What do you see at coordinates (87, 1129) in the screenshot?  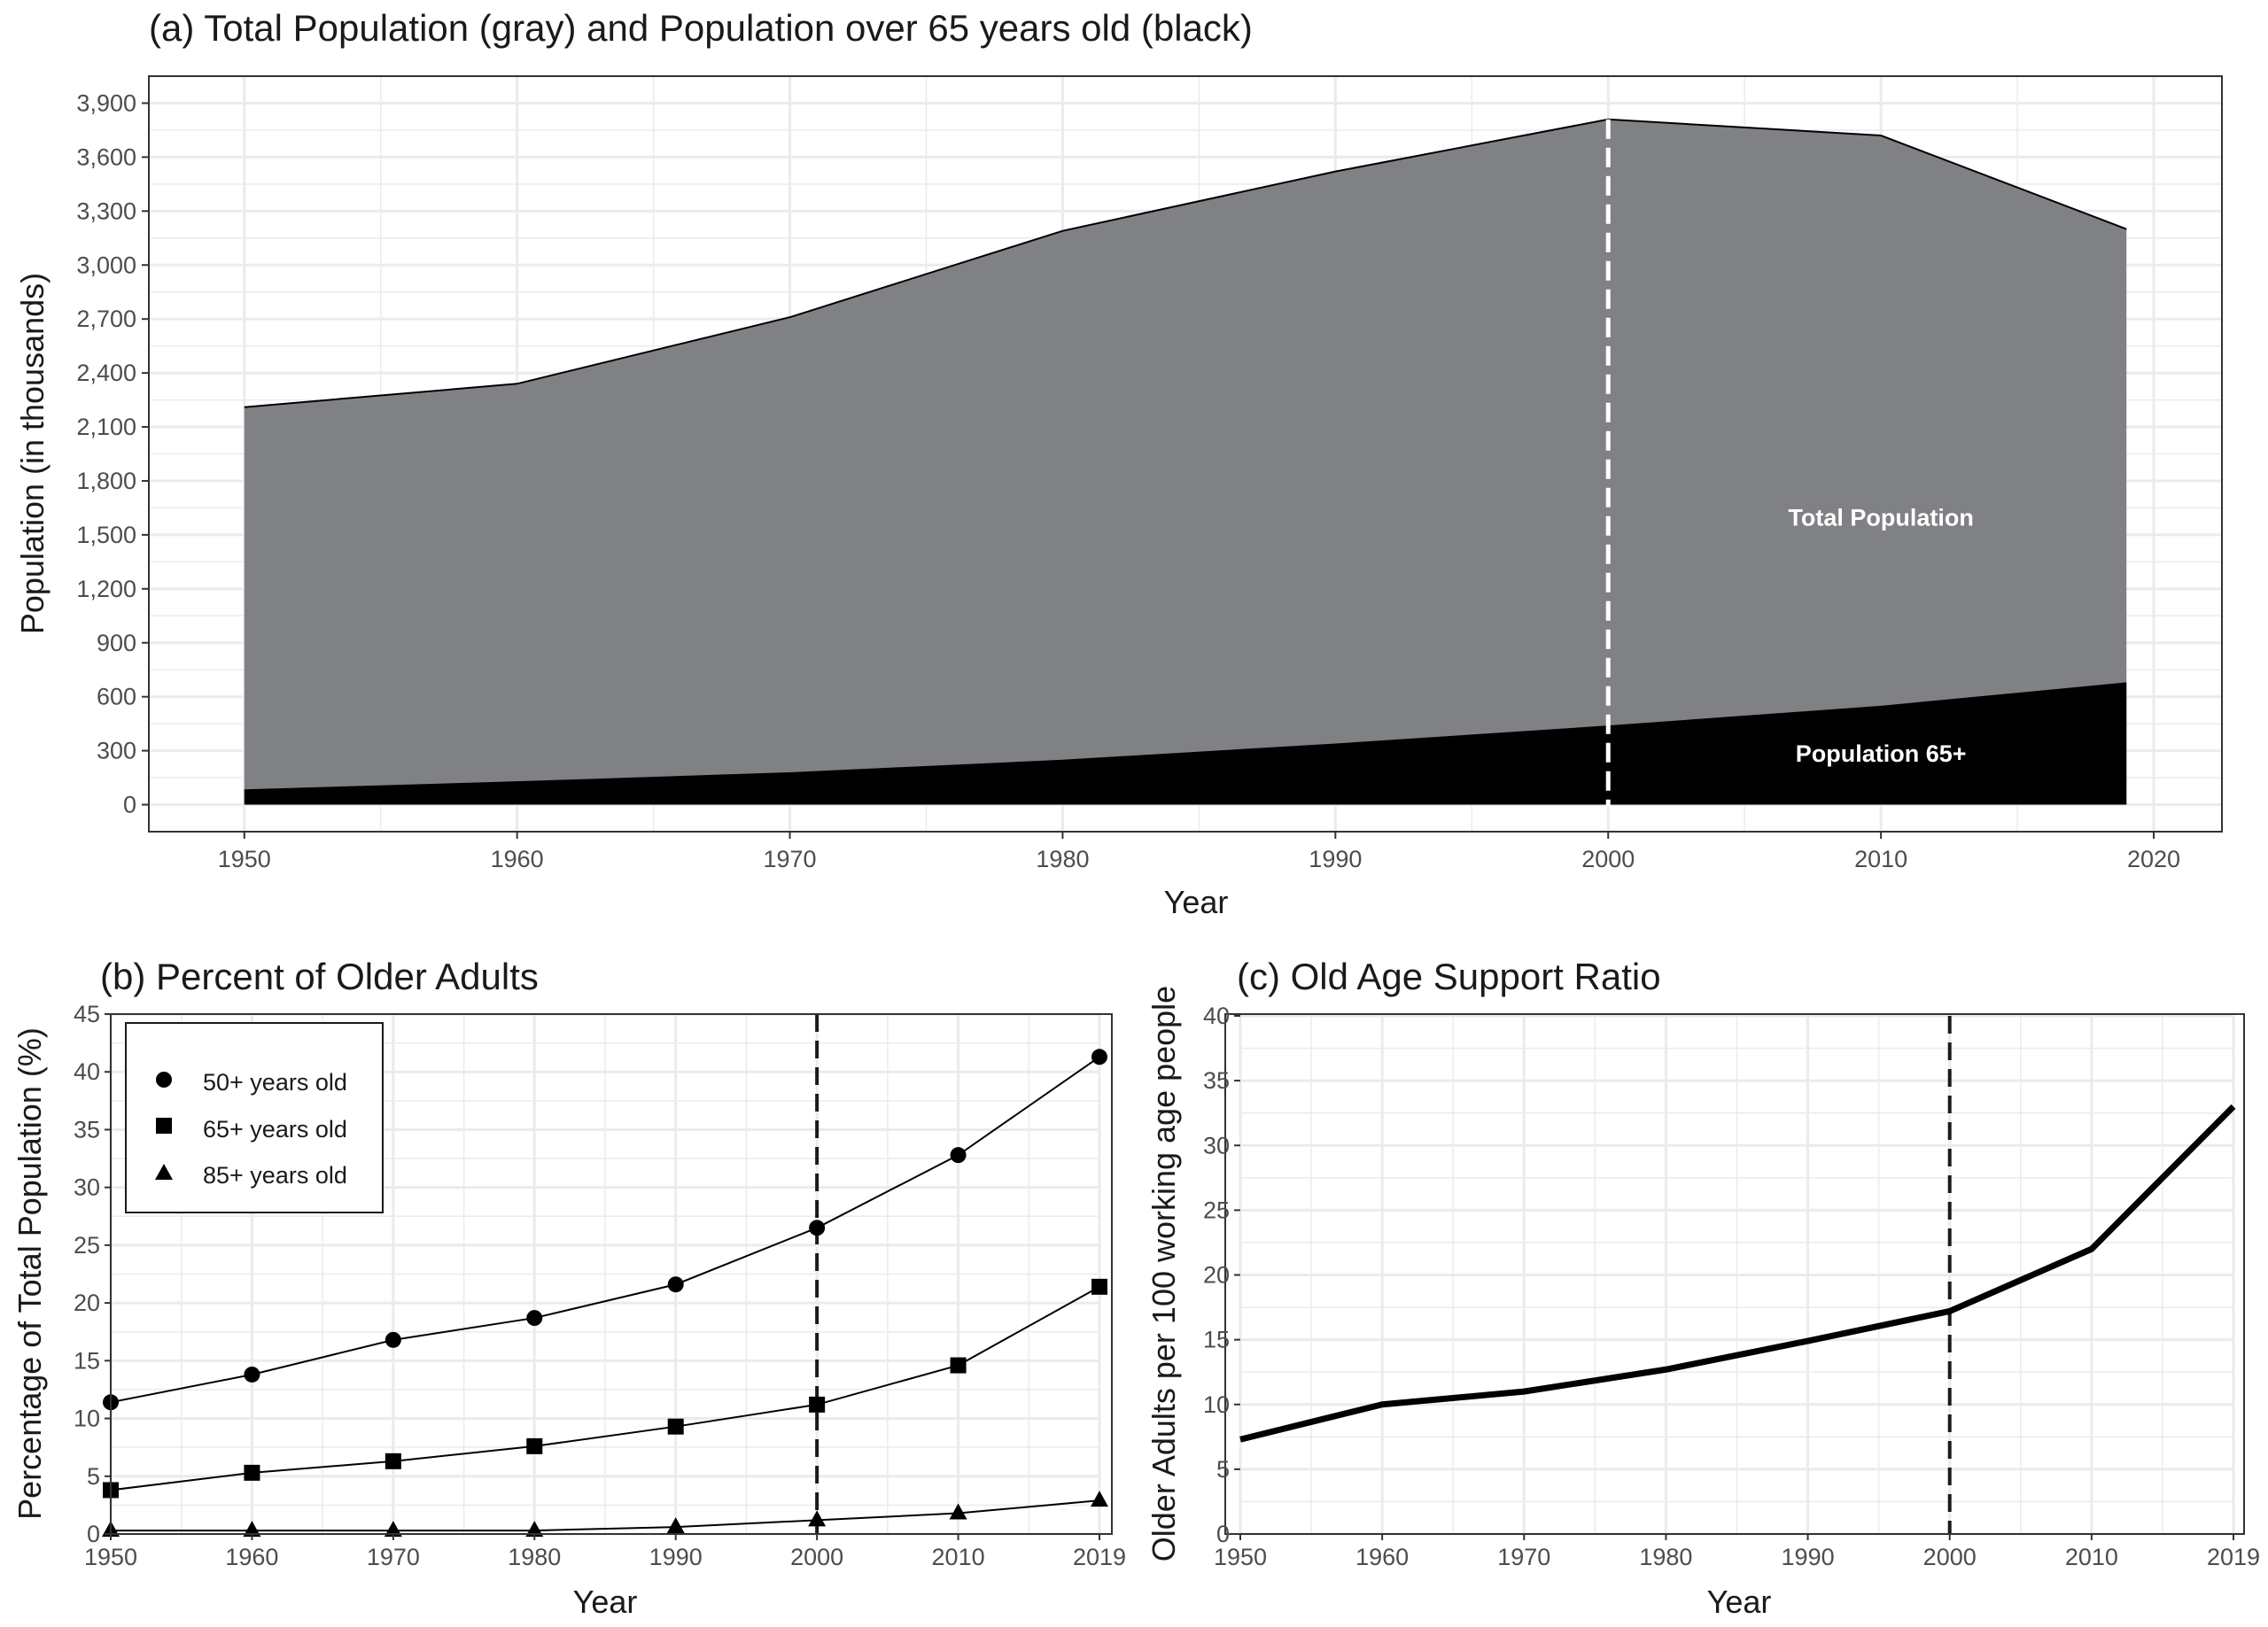 I see `panel-b-y-tick-label: 35` at bounding box center [87, 1129].